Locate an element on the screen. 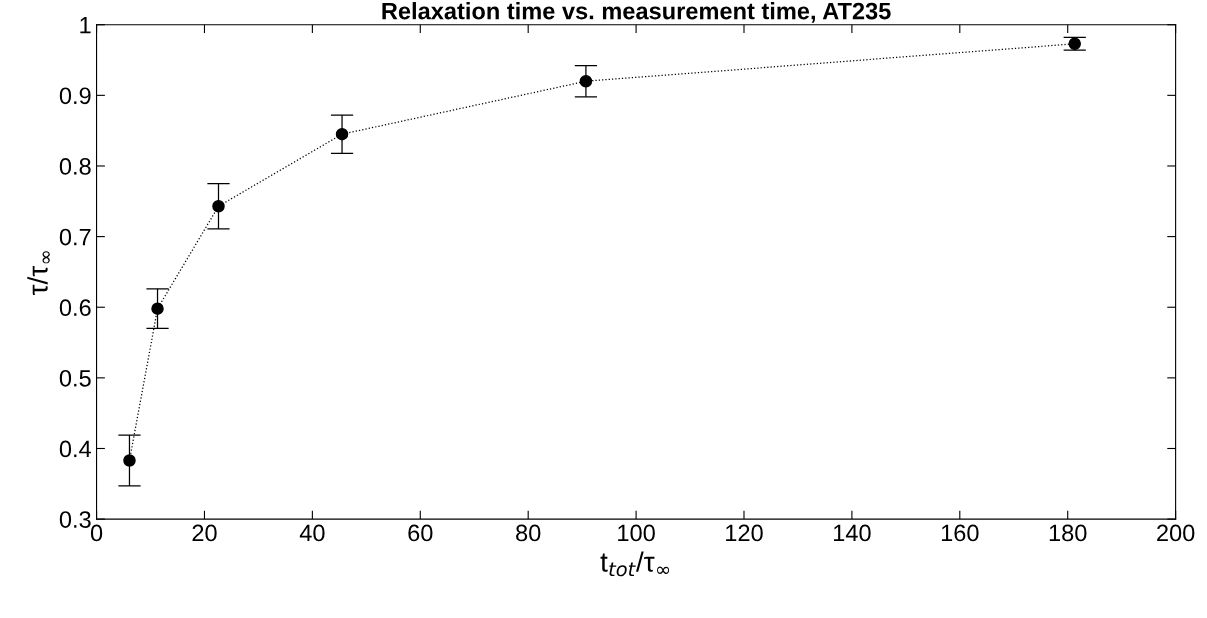 The height and width of the screenshot is (618, 1207). x-tick-label: 0 is located at coordinates (96, 533).